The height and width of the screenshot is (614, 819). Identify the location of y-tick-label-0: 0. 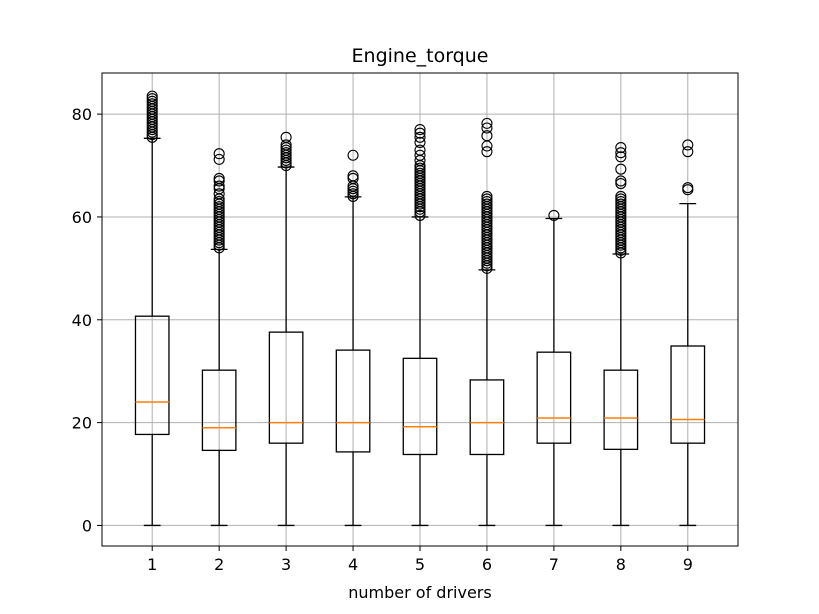
(87, 525).